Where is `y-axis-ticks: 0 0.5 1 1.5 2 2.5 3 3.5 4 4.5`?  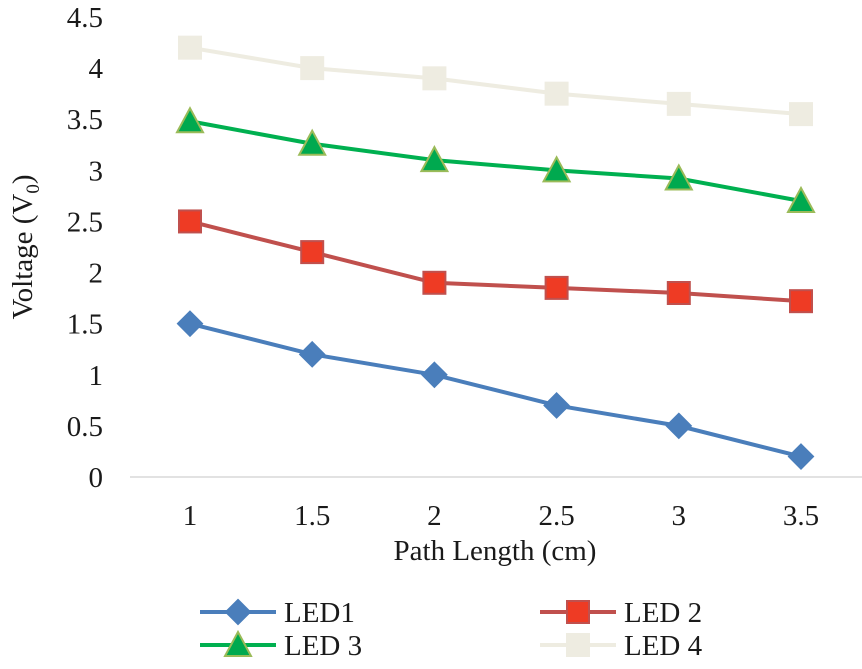
y-axis-ticks: 0 0.5 1 1.5 2 2.5 3 3.5 4 4.5 is located at coordinates (85, 248).